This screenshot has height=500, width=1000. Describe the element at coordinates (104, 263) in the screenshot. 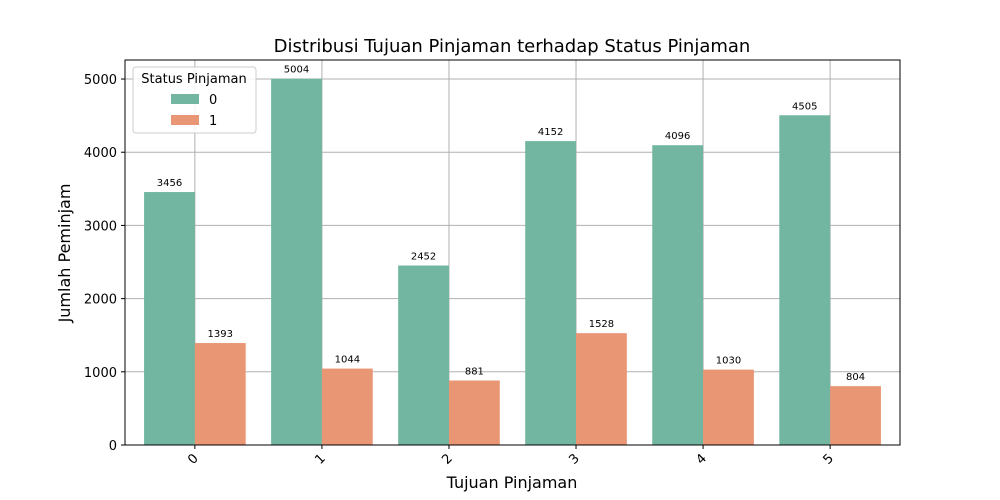

I see `y-axis: 0 1000 2000 3000 4000 5000` at that location.